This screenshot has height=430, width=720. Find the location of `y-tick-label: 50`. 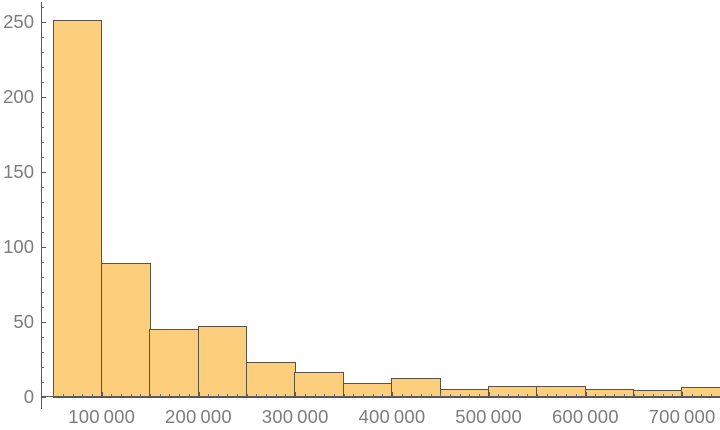

y-tick-label: 50 is located at coordinates (23, 321).